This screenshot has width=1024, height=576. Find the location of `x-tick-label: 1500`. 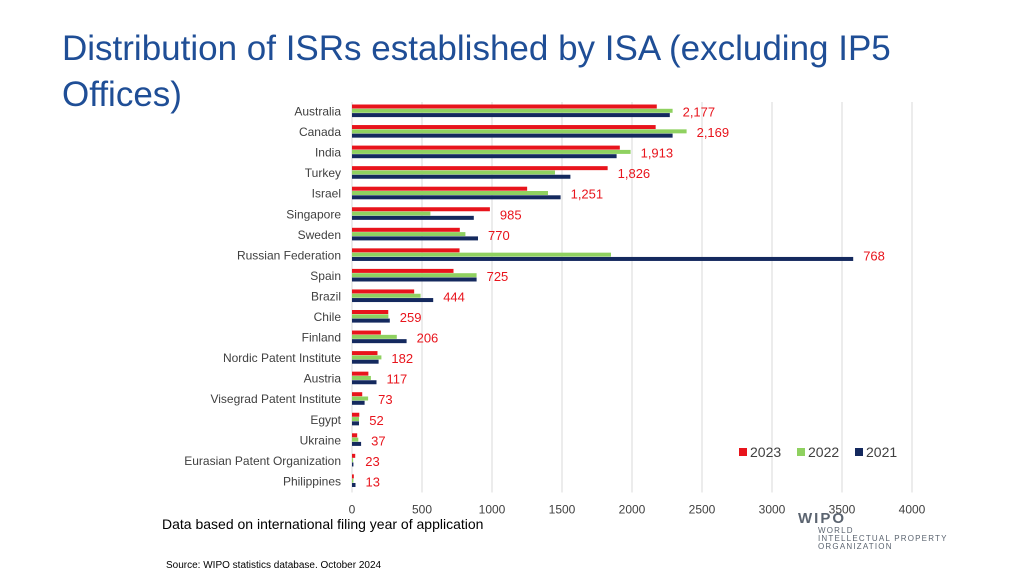

x-tick-label: 1500 is located at coordinates (562, 509).